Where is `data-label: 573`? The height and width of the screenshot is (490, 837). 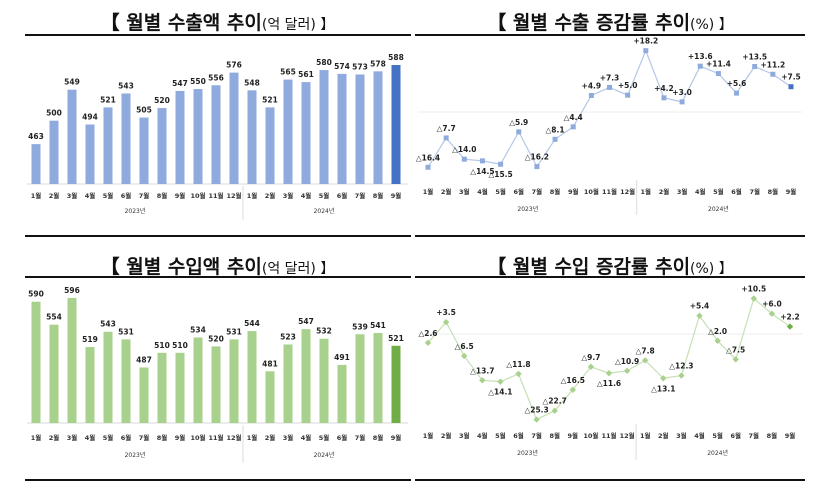 data-label: 573 is located at coordinates (360, 66).